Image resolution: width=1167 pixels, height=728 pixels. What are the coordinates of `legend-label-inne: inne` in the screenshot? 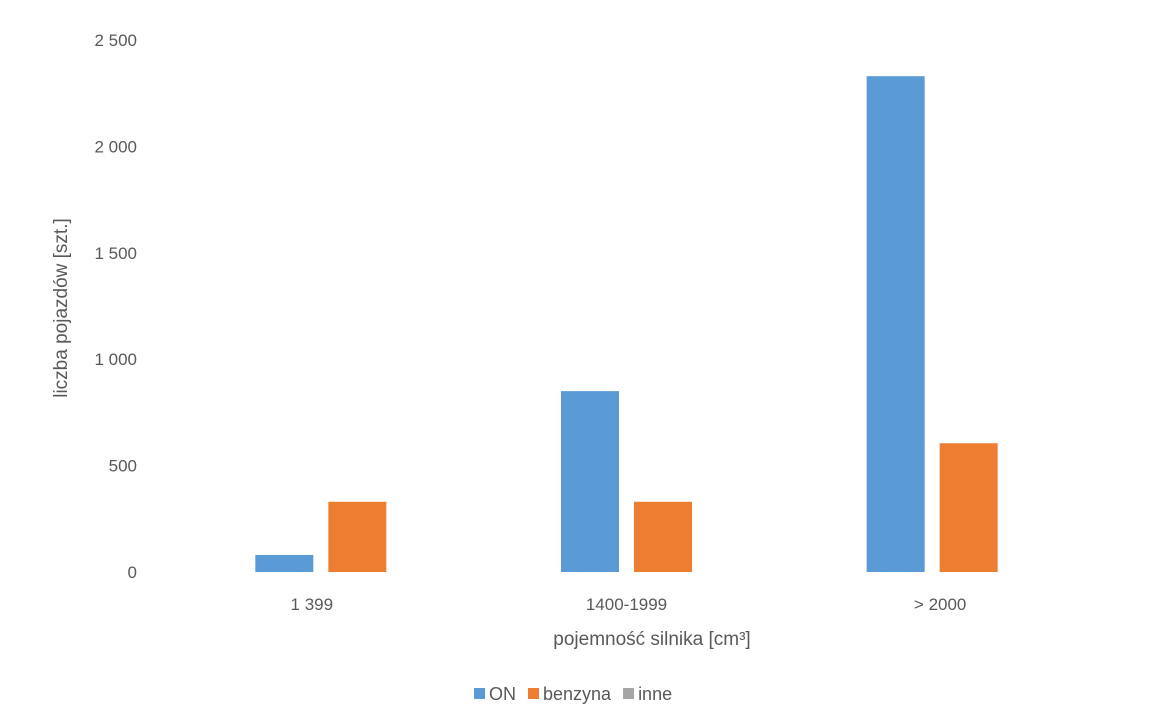 It's located at (655, 694).